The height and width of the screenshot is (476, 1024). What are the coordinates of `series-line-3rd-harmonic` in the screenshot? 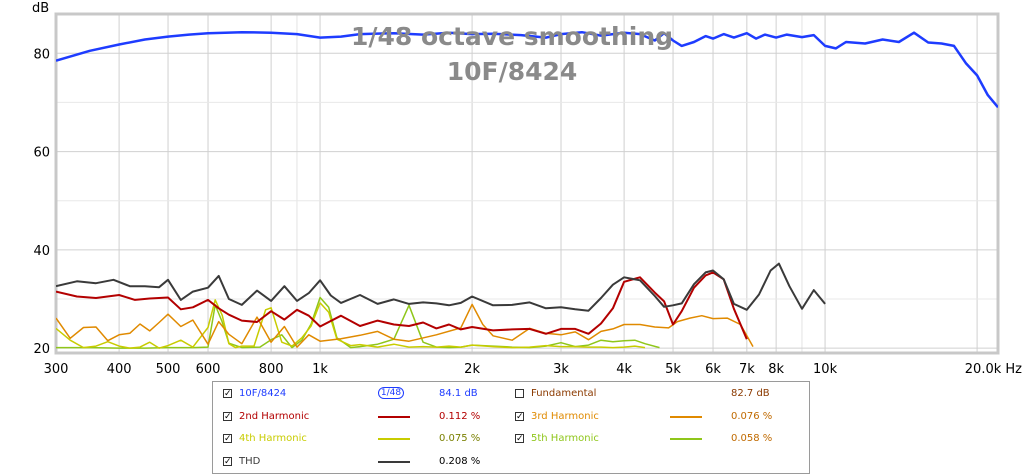 It's located at (405, 325).